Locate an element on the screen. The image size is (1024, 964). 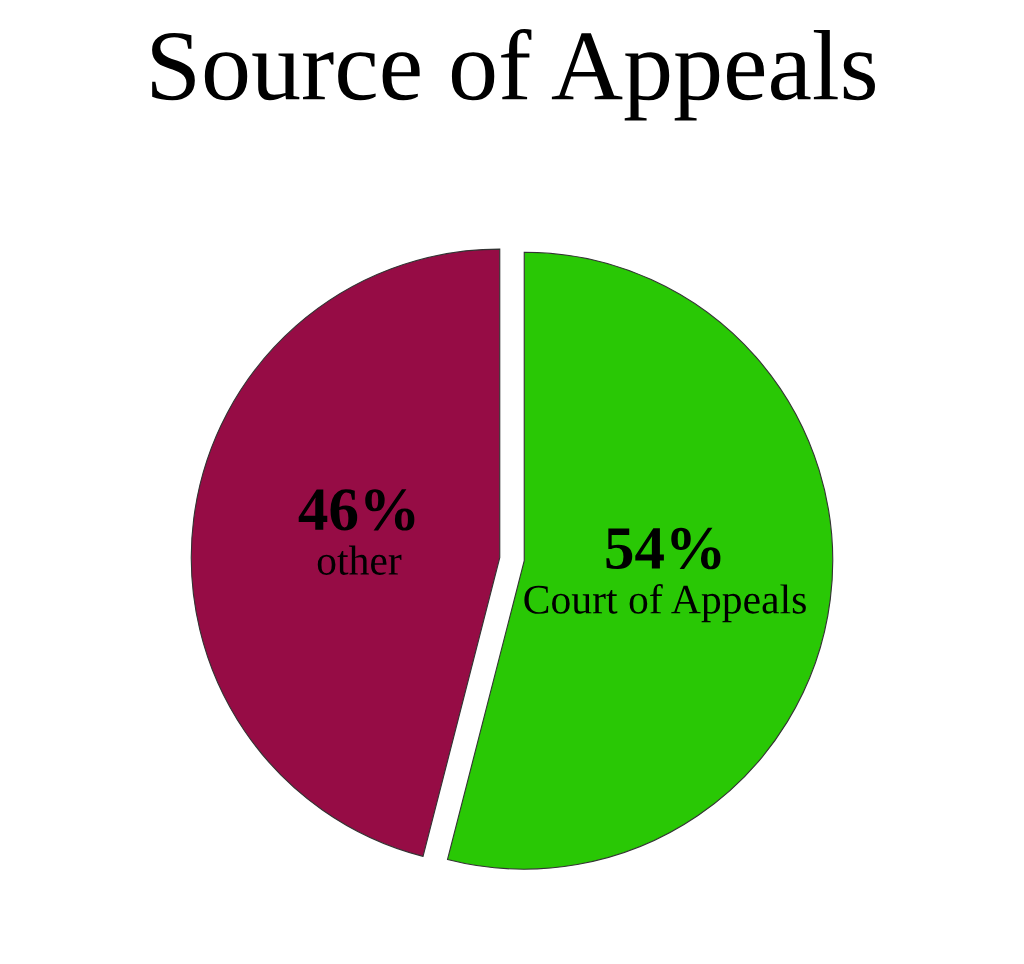
data-label: 46% is located at coordinates (356, 510).